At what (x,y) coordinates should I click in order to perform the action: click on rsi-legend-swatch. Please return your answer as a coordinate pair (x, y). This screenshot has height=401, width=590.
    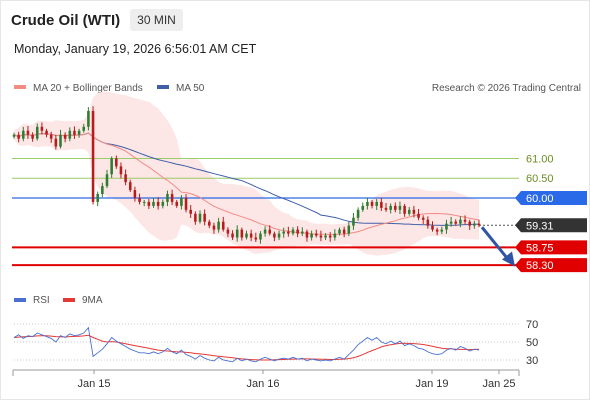
    Looking at the image, I should click on (20, 300).